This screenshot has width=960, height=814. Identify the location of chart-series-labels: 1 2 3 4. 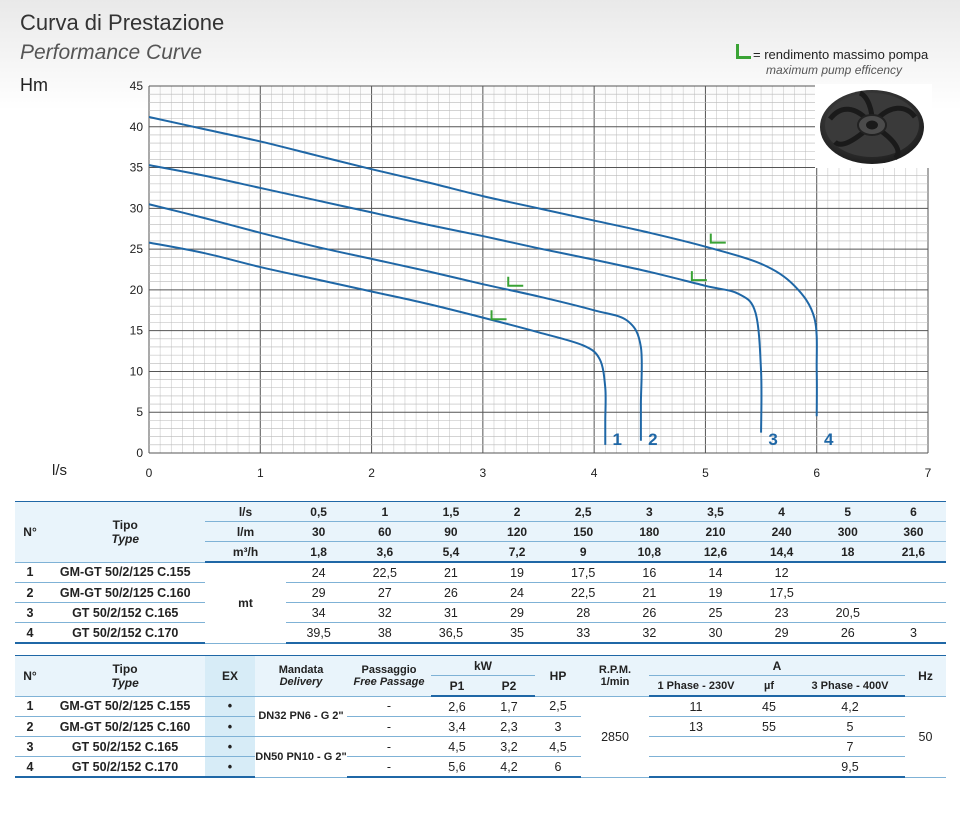
(723, 439).